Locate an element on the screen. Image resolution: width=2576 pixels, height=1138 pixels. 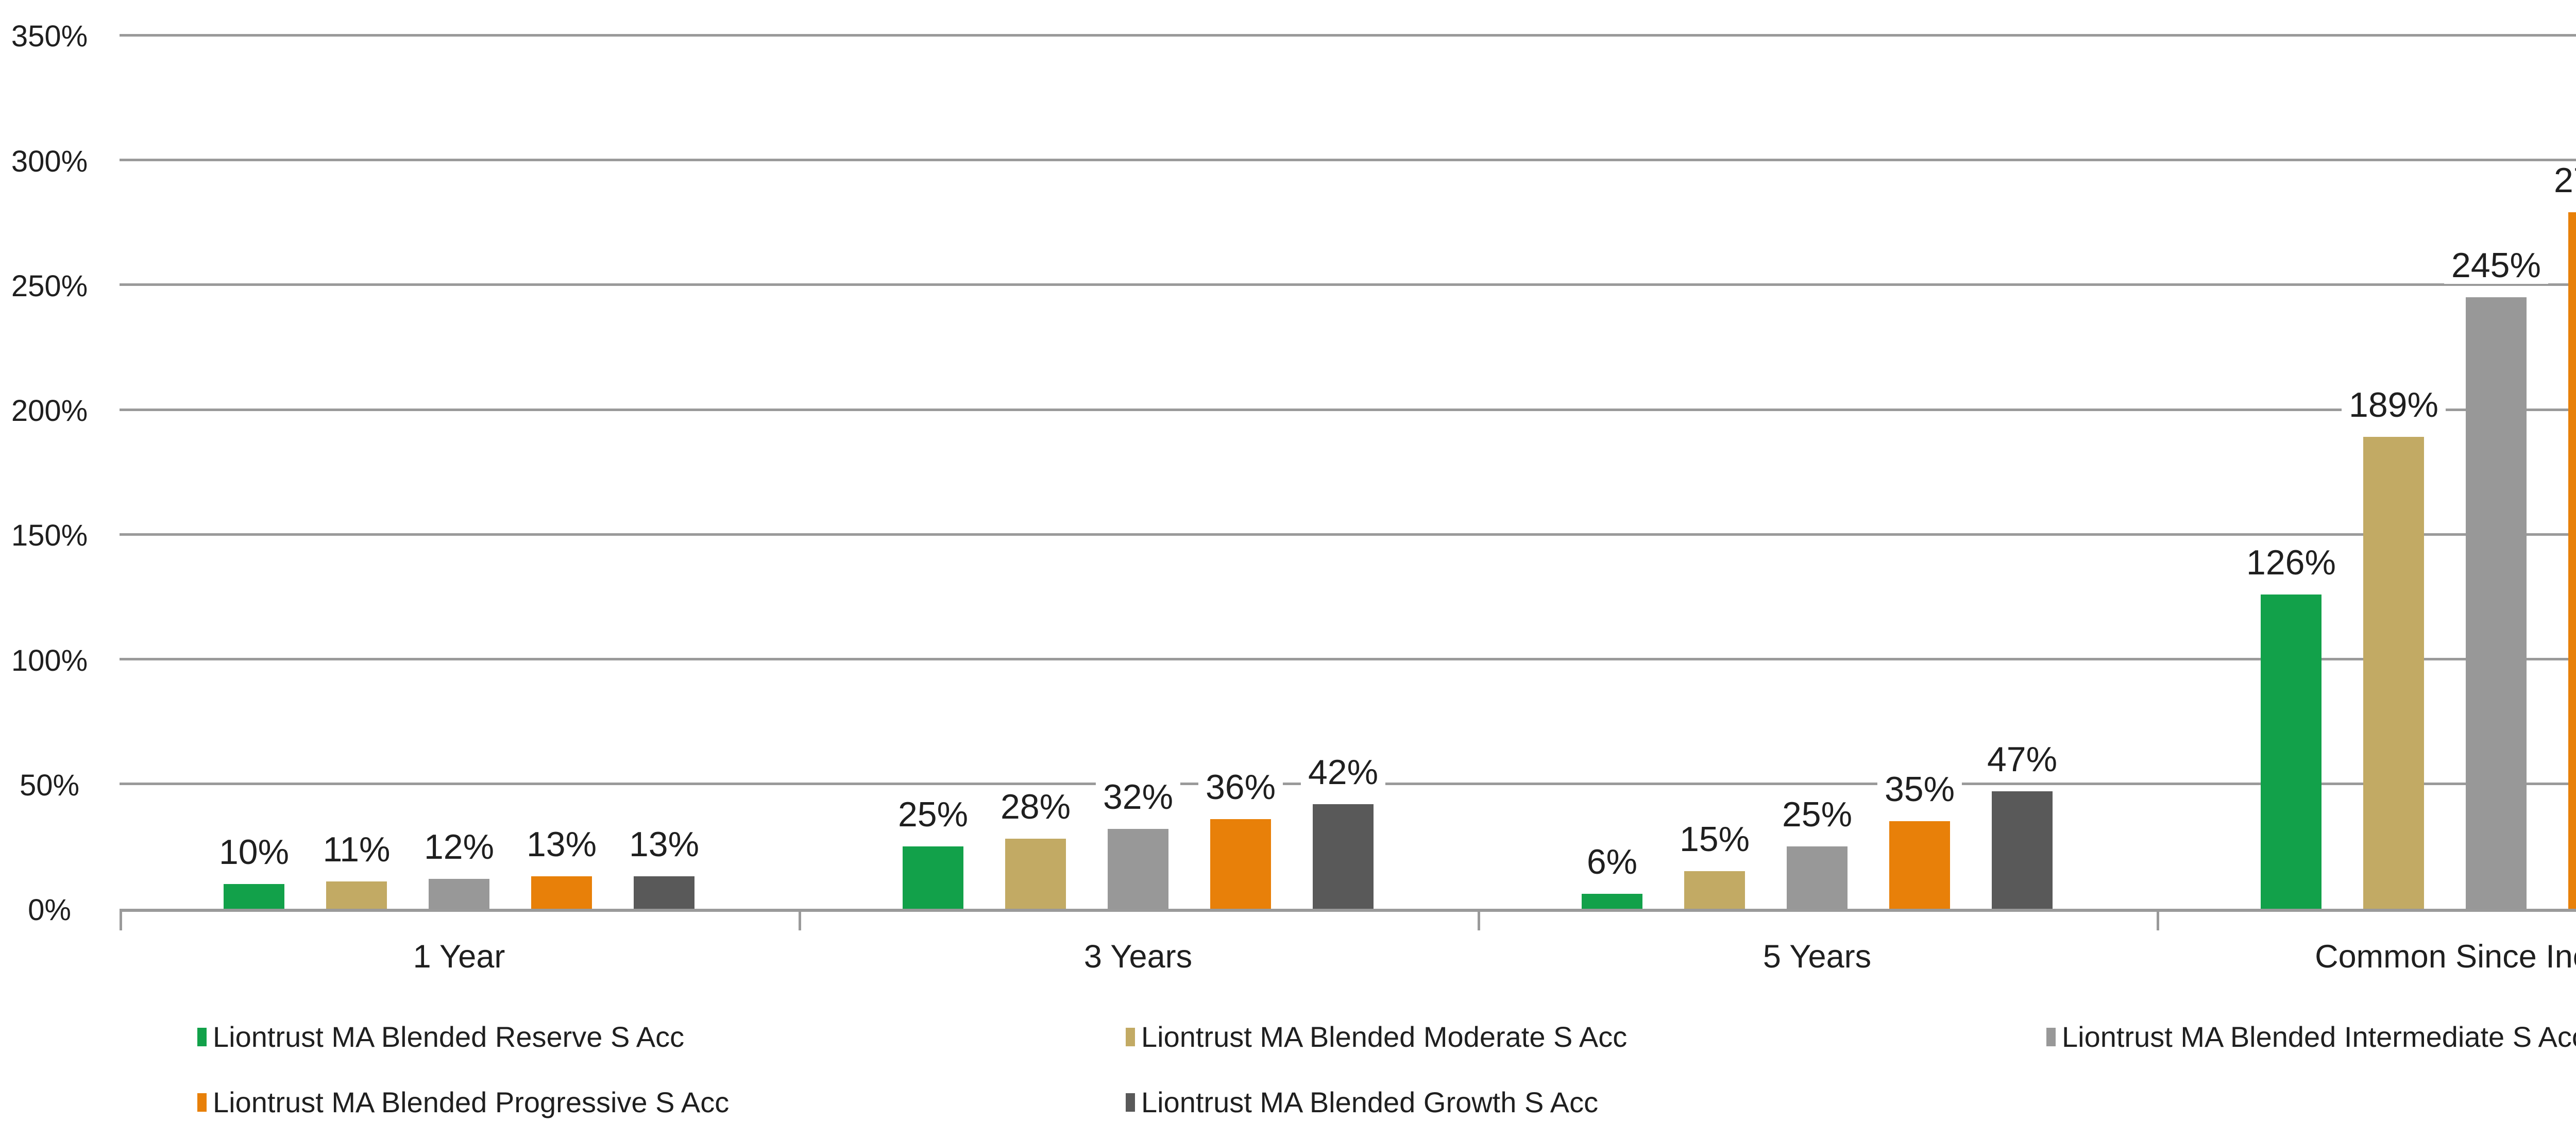
legend-item-1: Liontrust MA Blended Moderate S Acc is located at coordinates (1376, 1037).